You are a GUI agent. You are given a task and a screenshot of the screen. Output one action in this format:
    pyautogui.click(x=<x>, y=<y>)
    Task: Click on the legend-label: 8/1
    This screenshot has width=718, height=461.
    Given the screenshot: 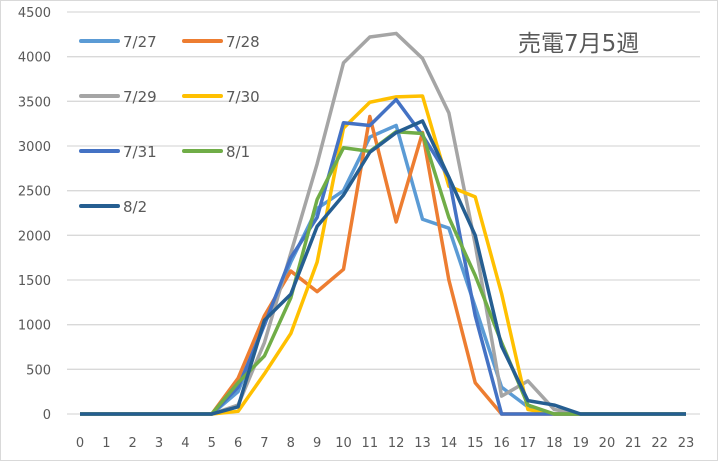 What is the action you would take?
    pyautogui.click(x=238, y=152)
    